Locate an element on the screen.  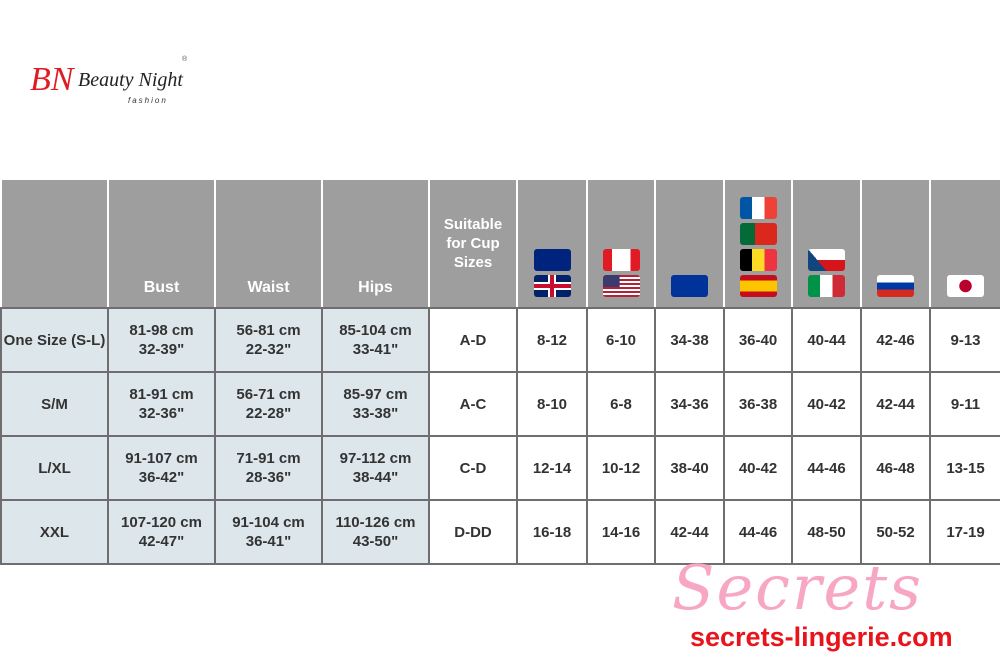
size-label: One Size (S-L) is located at coordinates (54, 340).